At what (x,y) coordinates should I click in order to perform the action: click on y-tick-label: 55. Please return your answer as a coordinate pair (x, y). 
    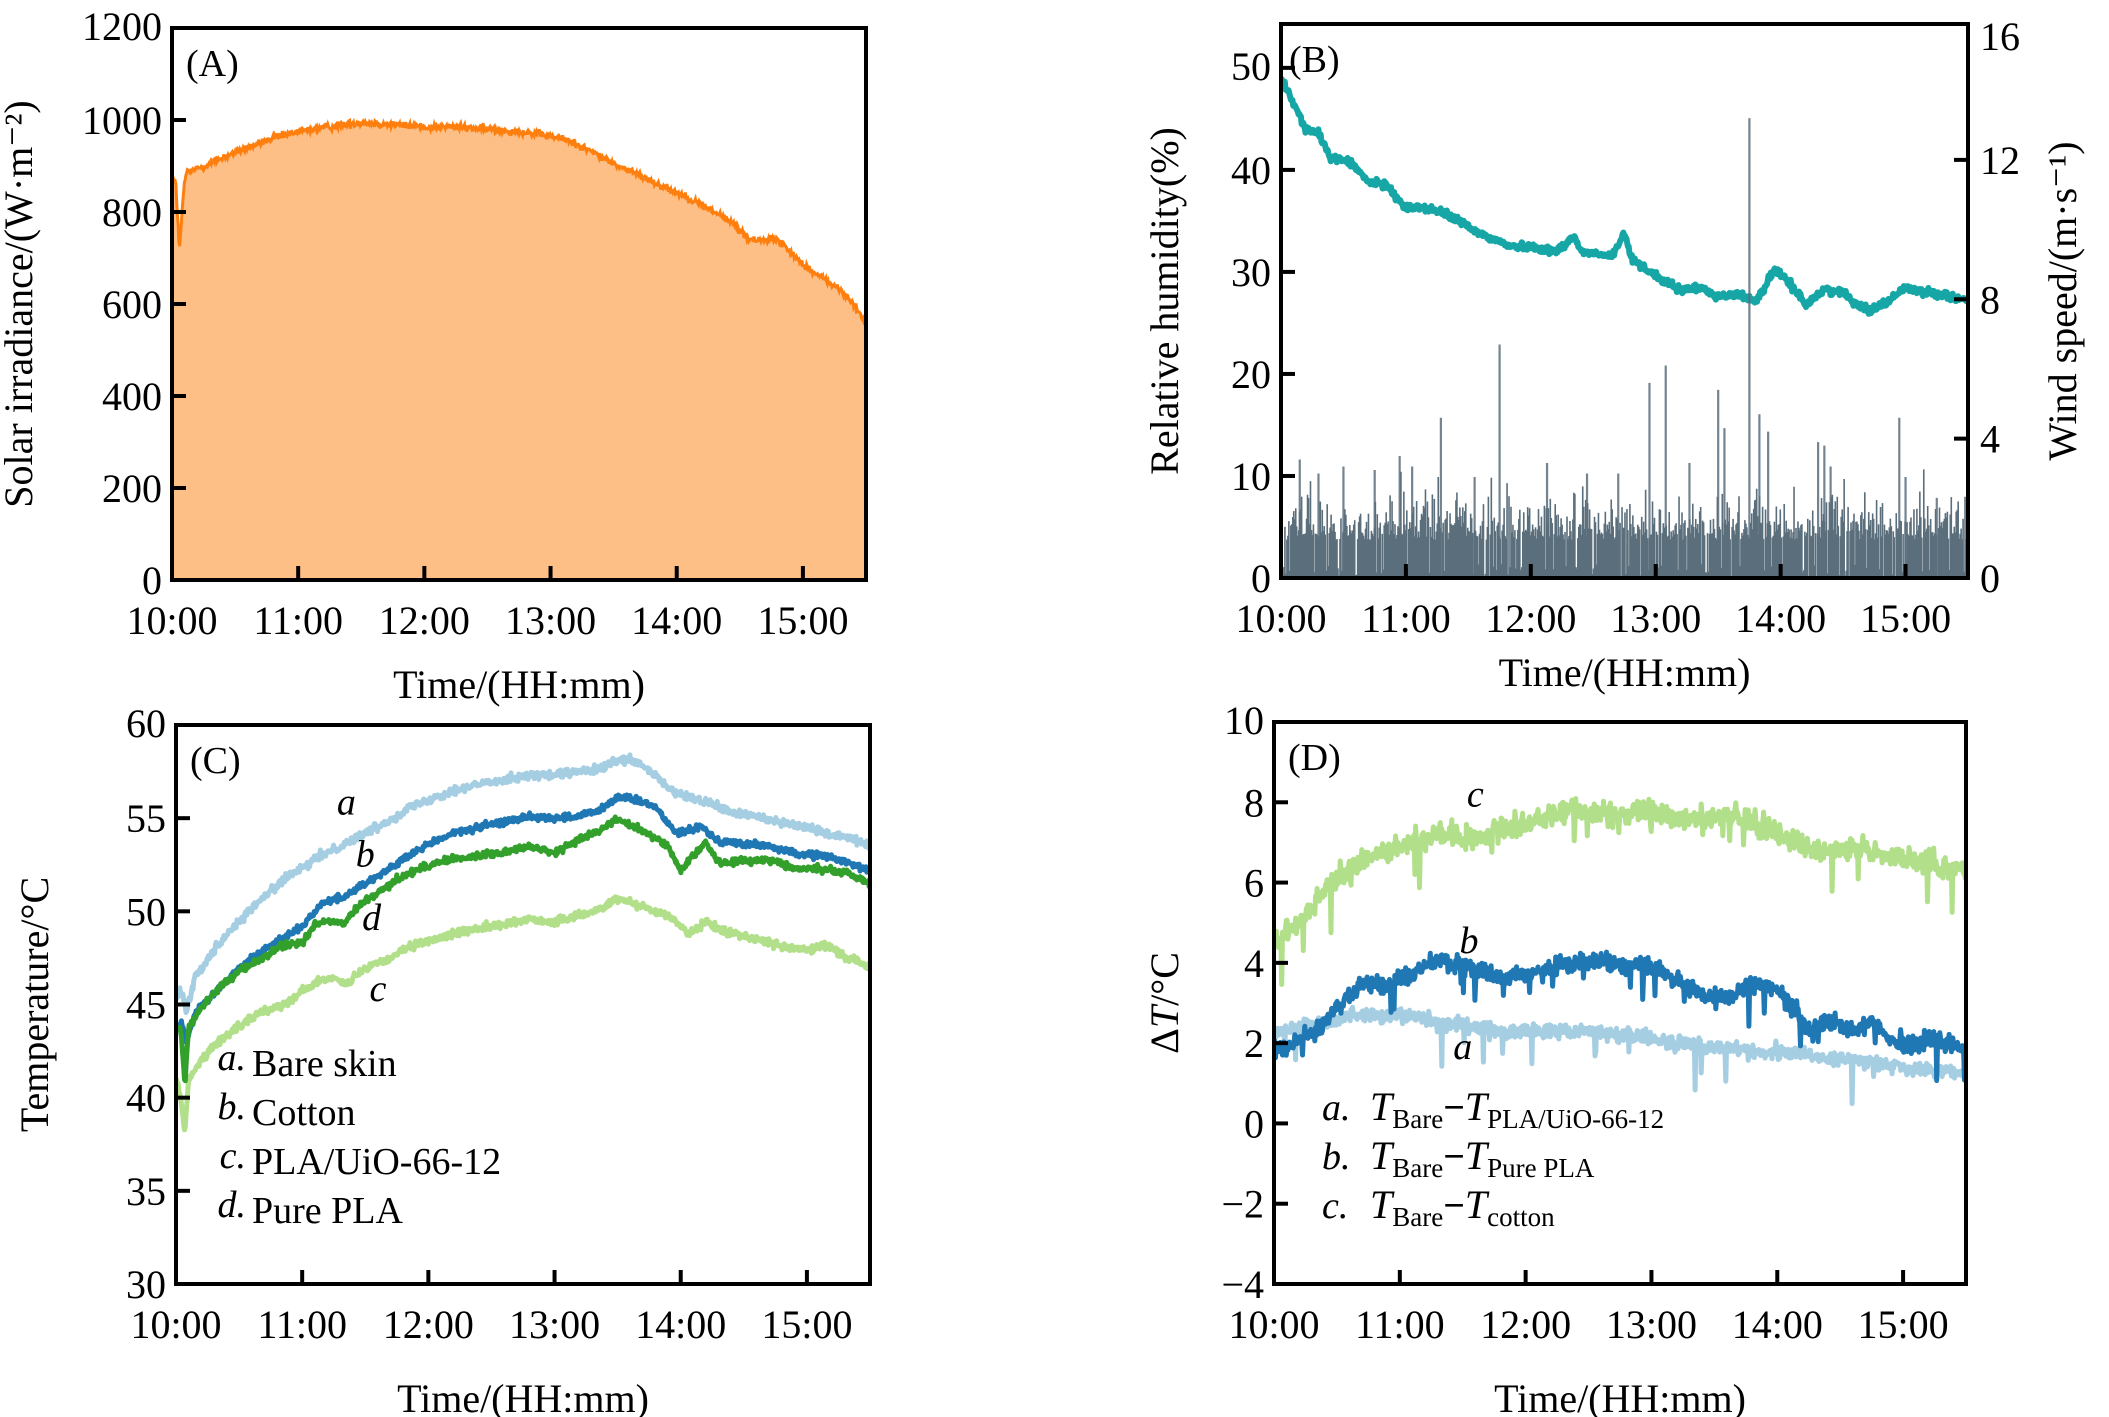
    Looking at the image, I should click on (146, 818).